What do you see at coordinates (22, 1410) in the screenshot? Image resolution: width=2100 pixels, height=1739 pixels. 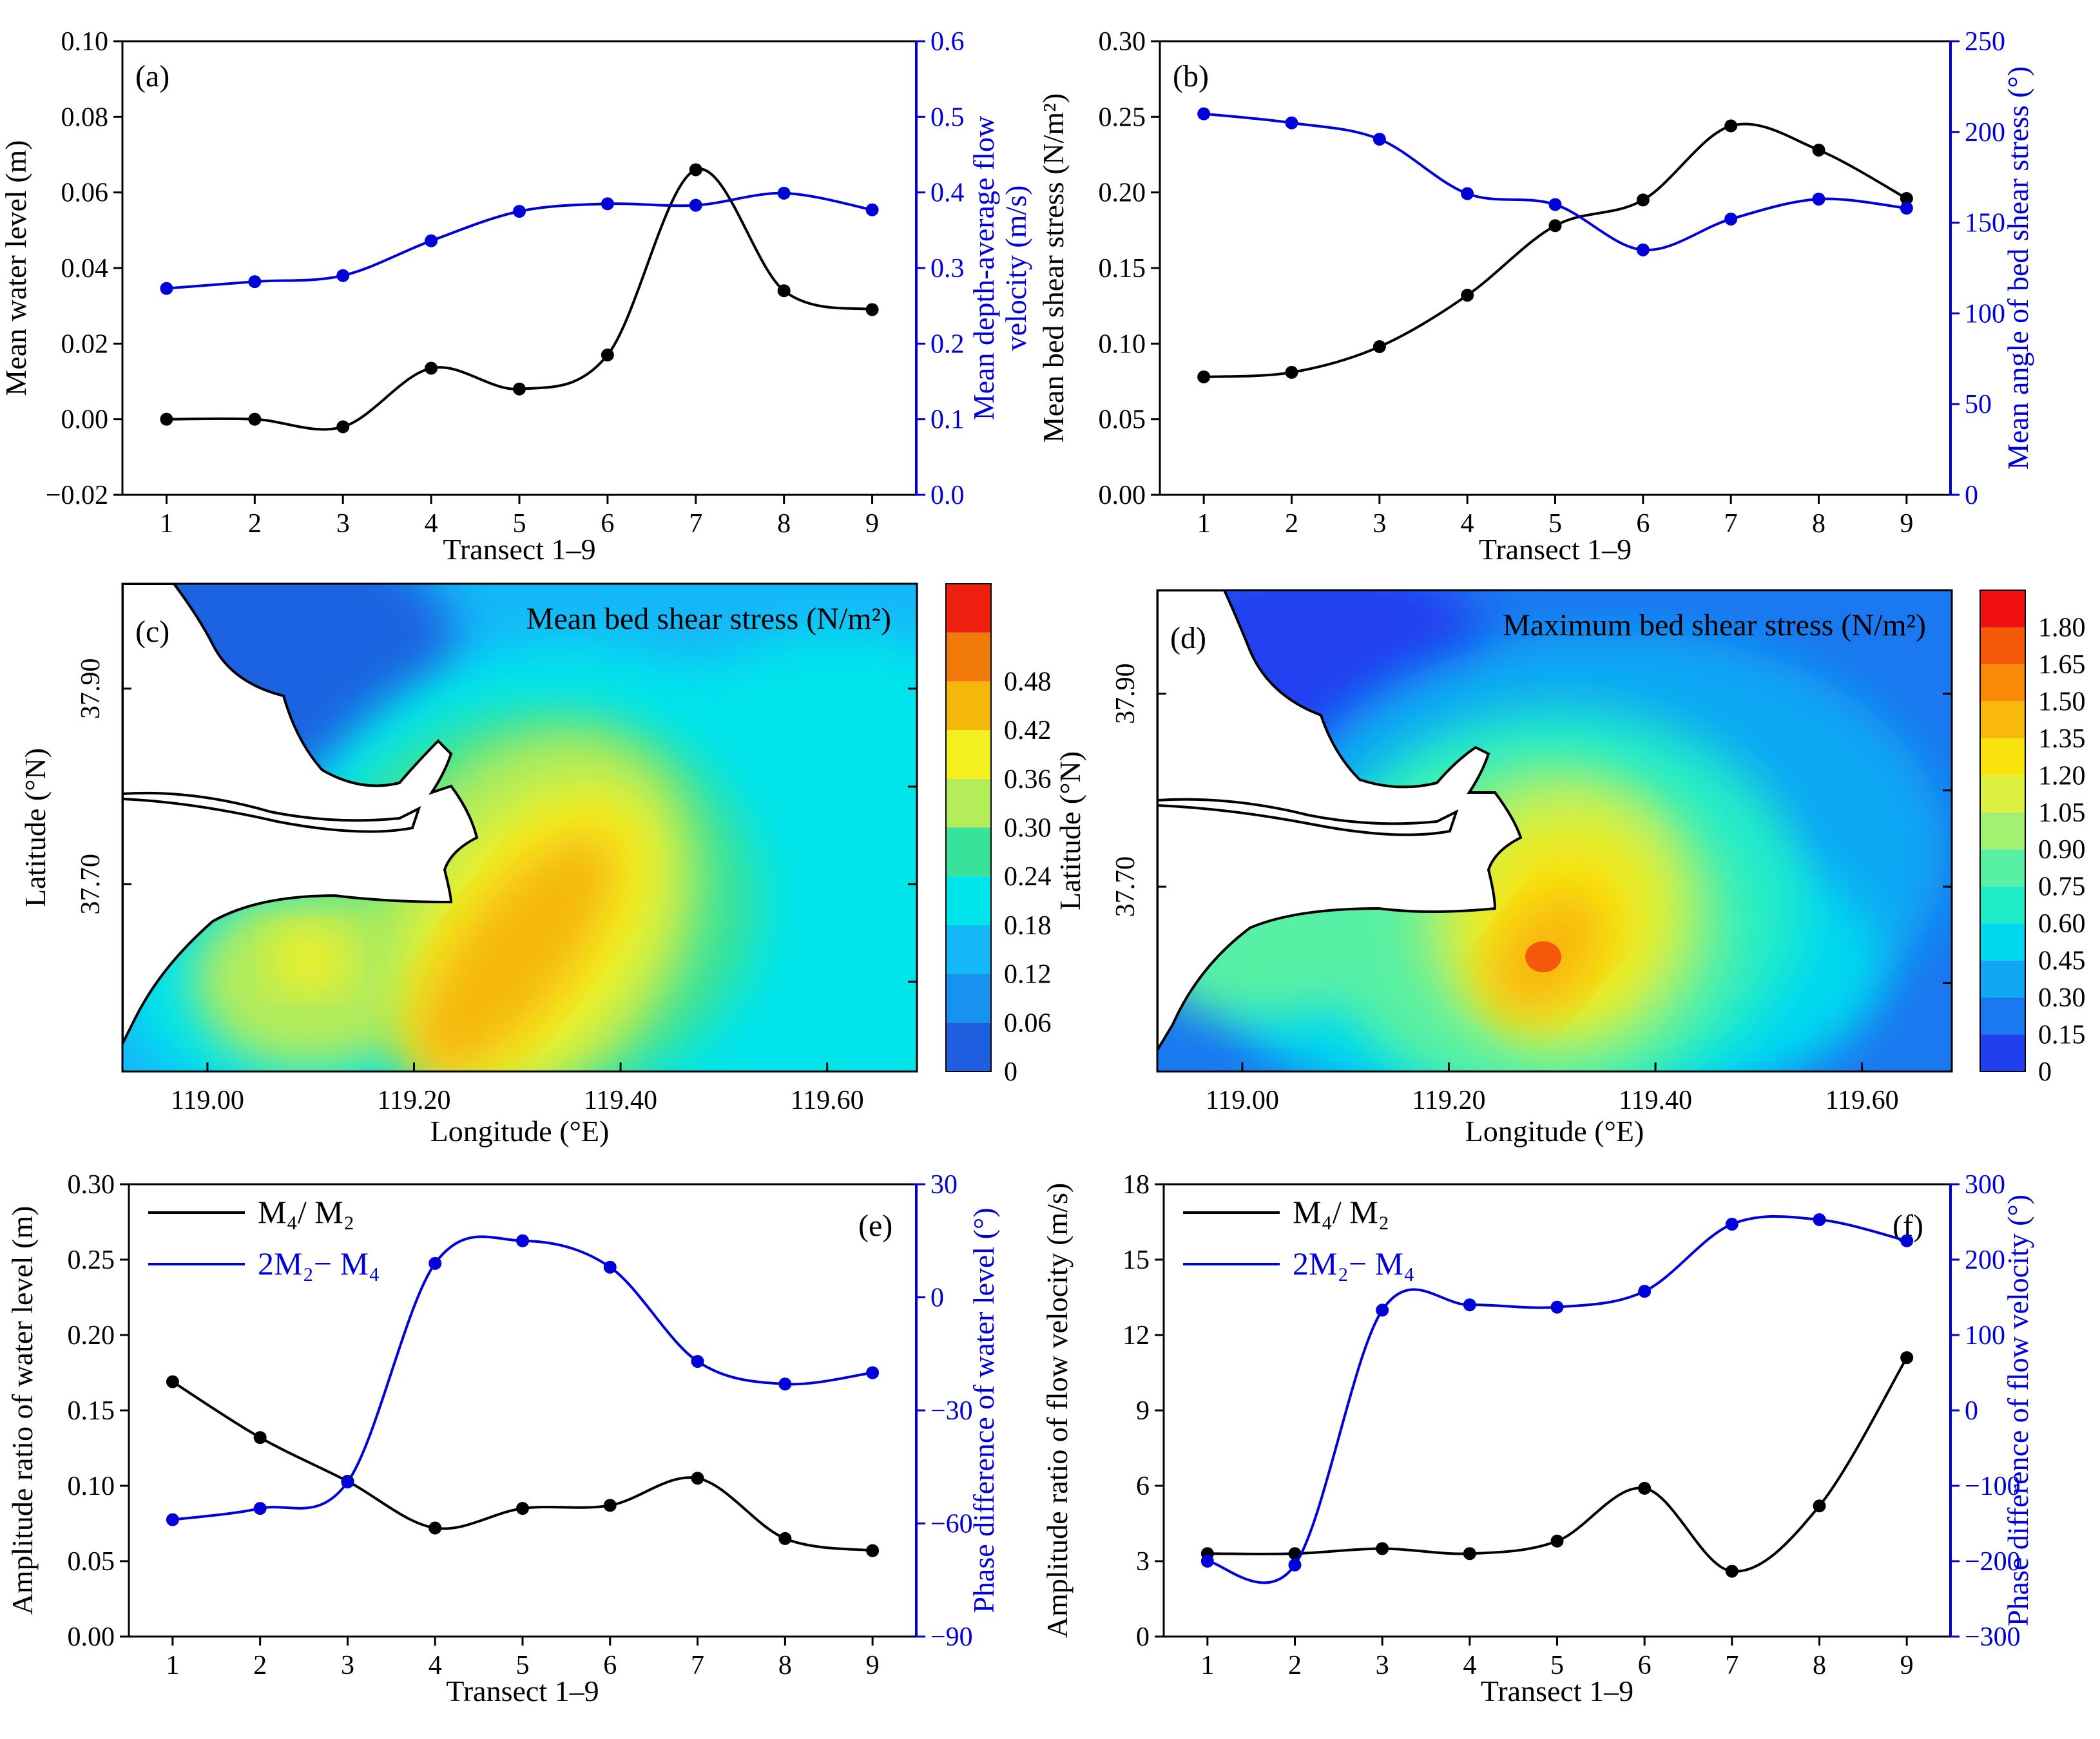 I see `y-axis-label: Amplitude ratio of water level (m)` at bounding box center [22, 1410].